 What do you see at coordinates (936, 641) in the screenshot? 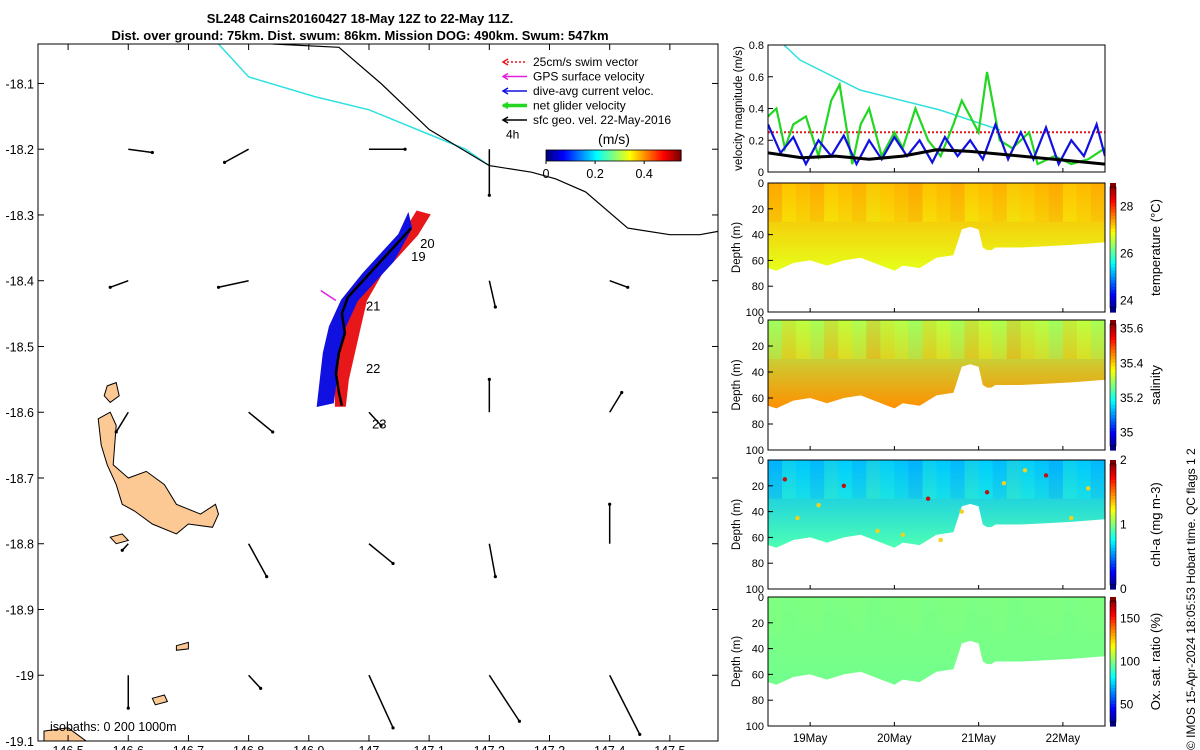
I see `profile-fill-oxygen` at bounding box center [936, 641].